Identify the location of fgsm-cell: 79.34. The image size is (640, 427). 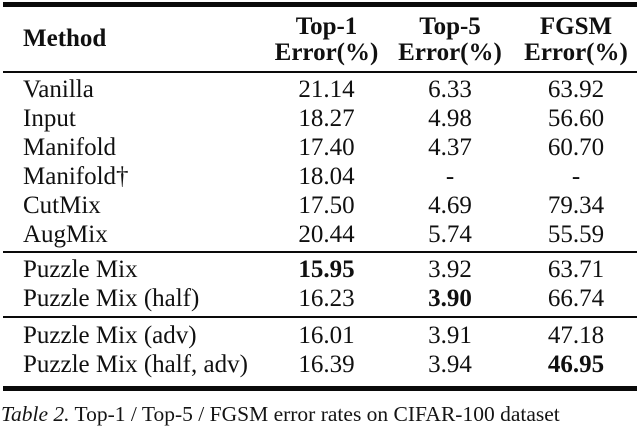
(576, 205).